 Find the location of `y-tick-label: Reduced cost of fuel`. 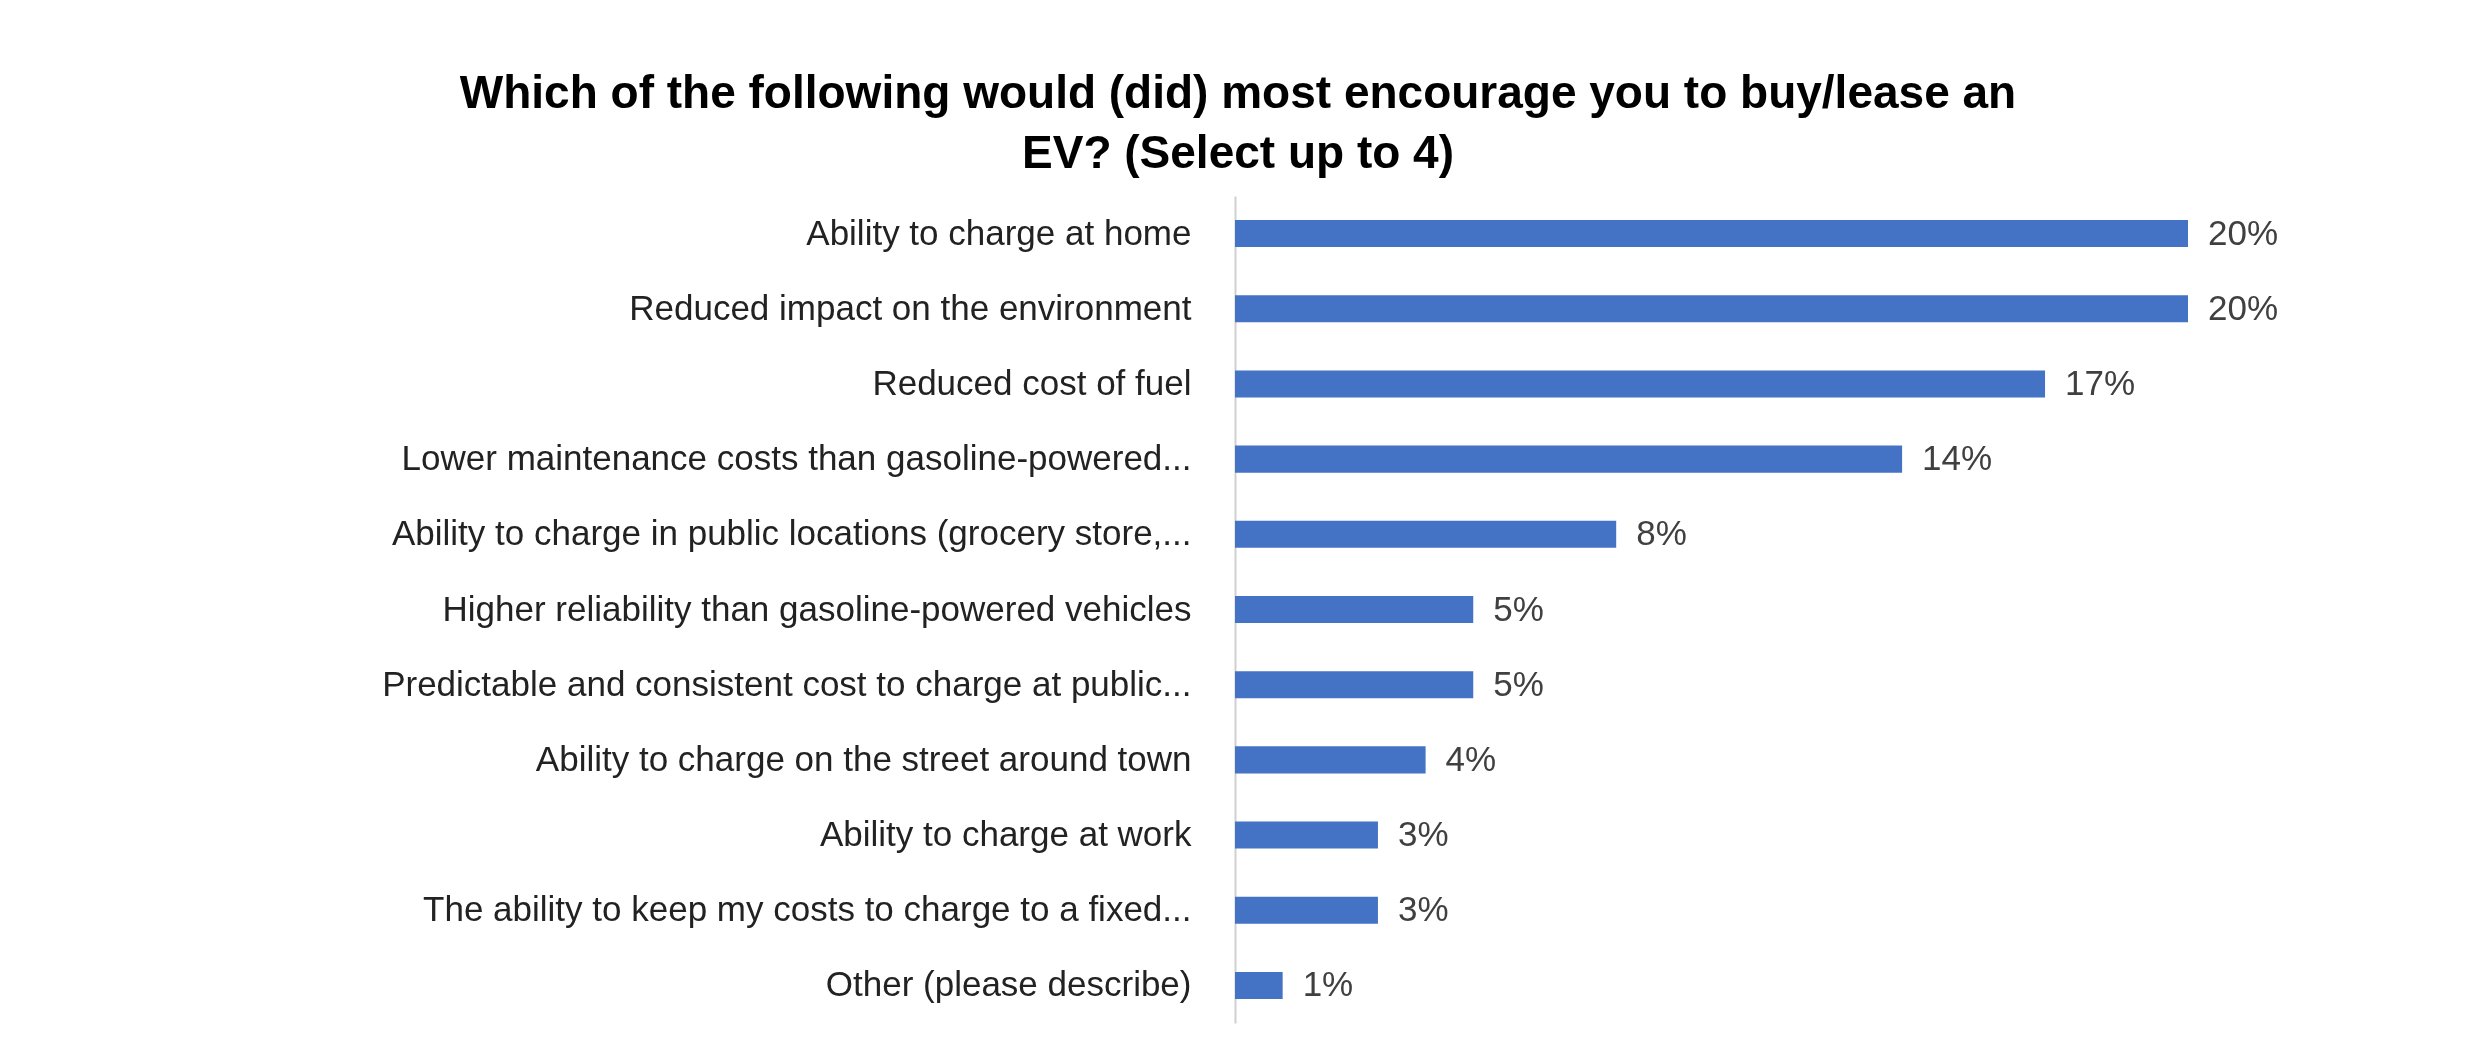

y-tick-label: Reduced cost of fuel is located at coordinates (1032, 382).